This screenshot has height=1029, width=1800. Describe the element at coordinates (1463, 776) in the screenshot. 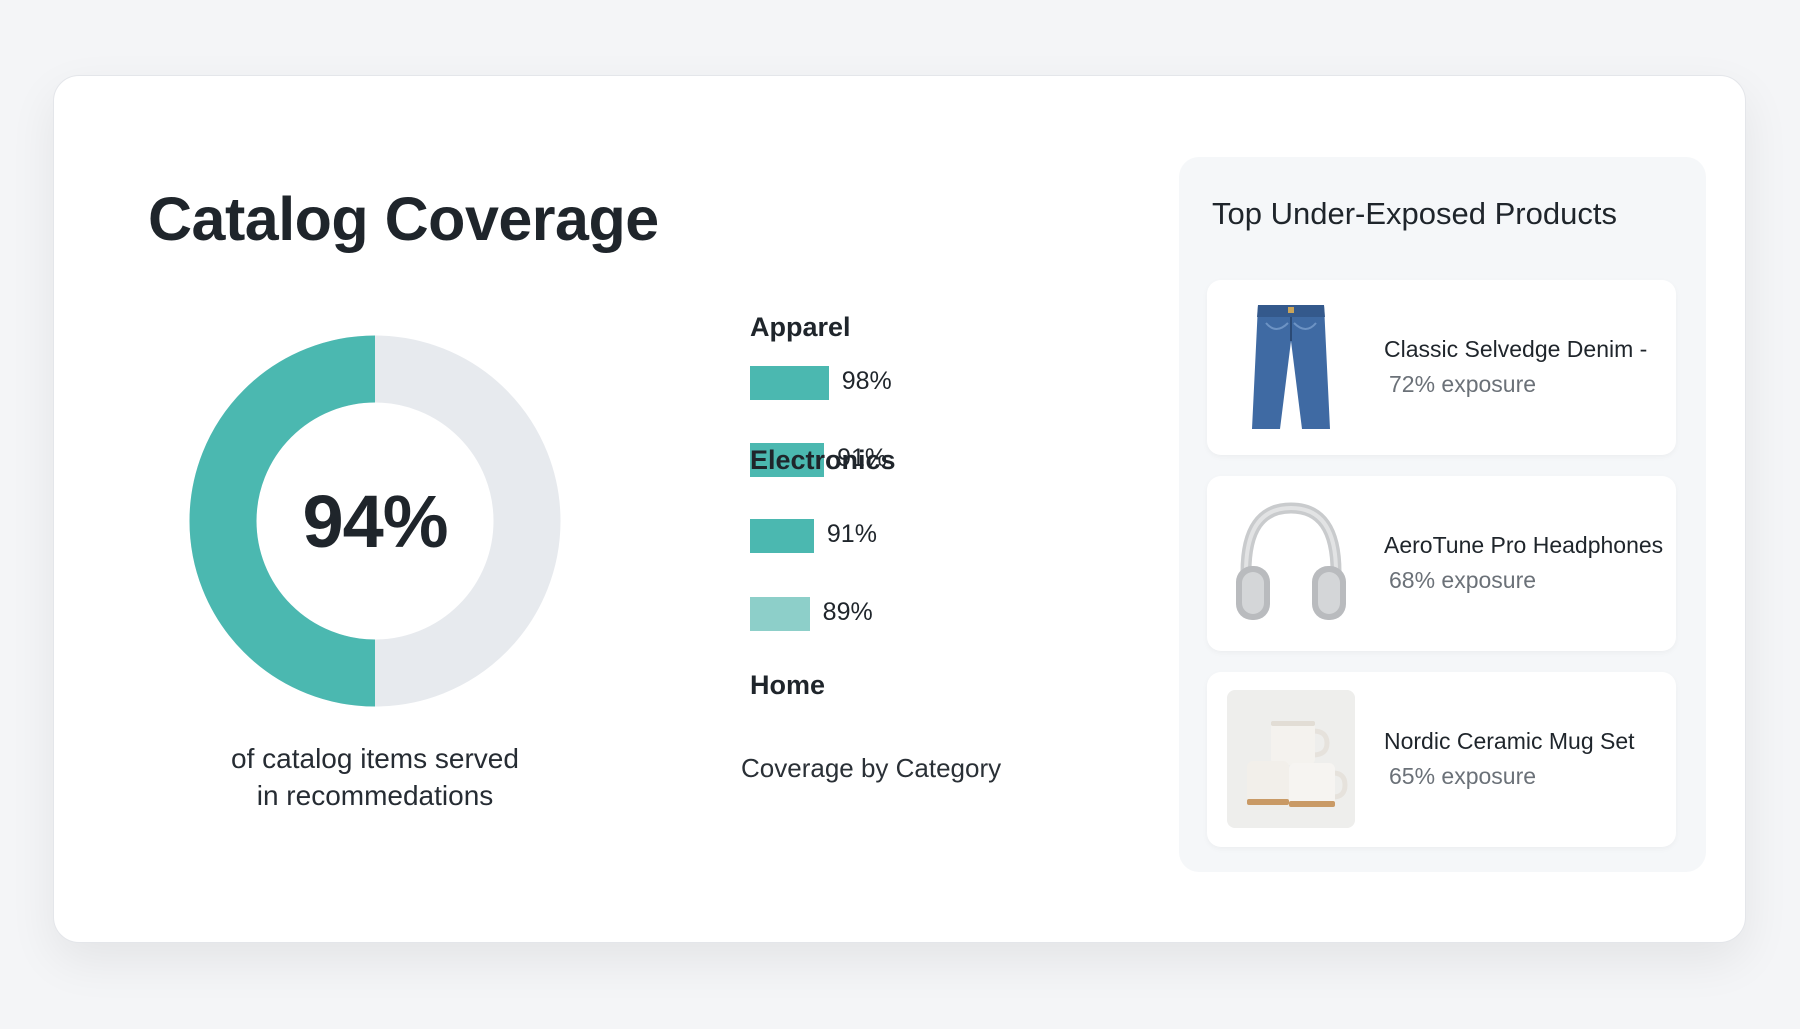

I see `product-exposure: 65% exposure` at that location.